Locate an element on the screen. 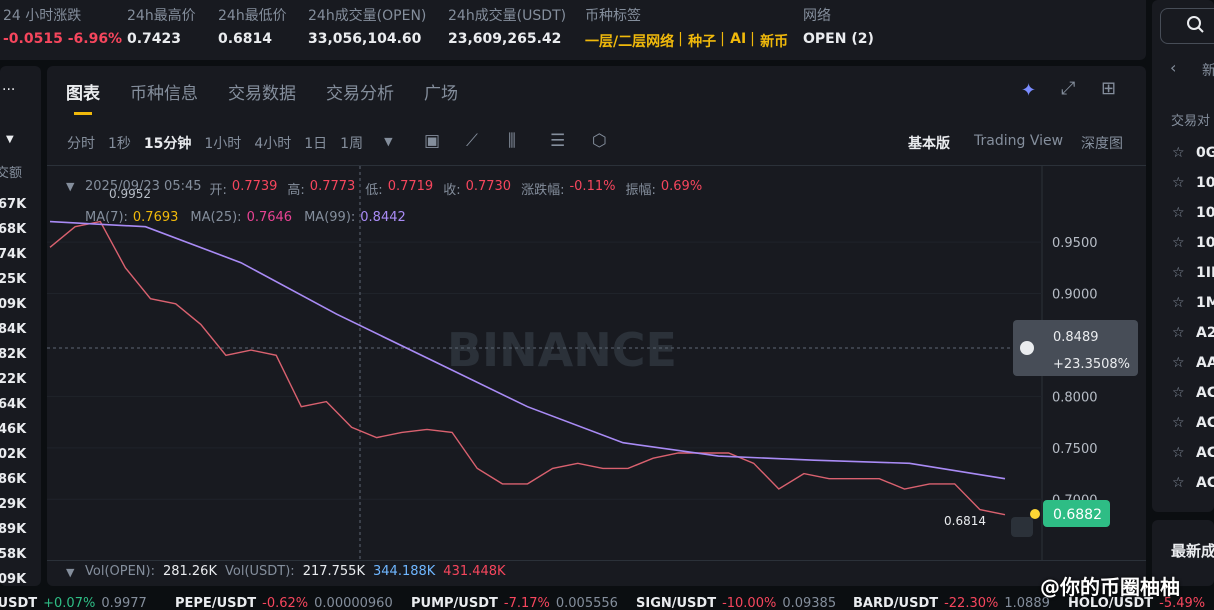 The height and width of the screenshot is (610, 1214). ticker-price: 0.005556 is located at coordinates (586, 603).